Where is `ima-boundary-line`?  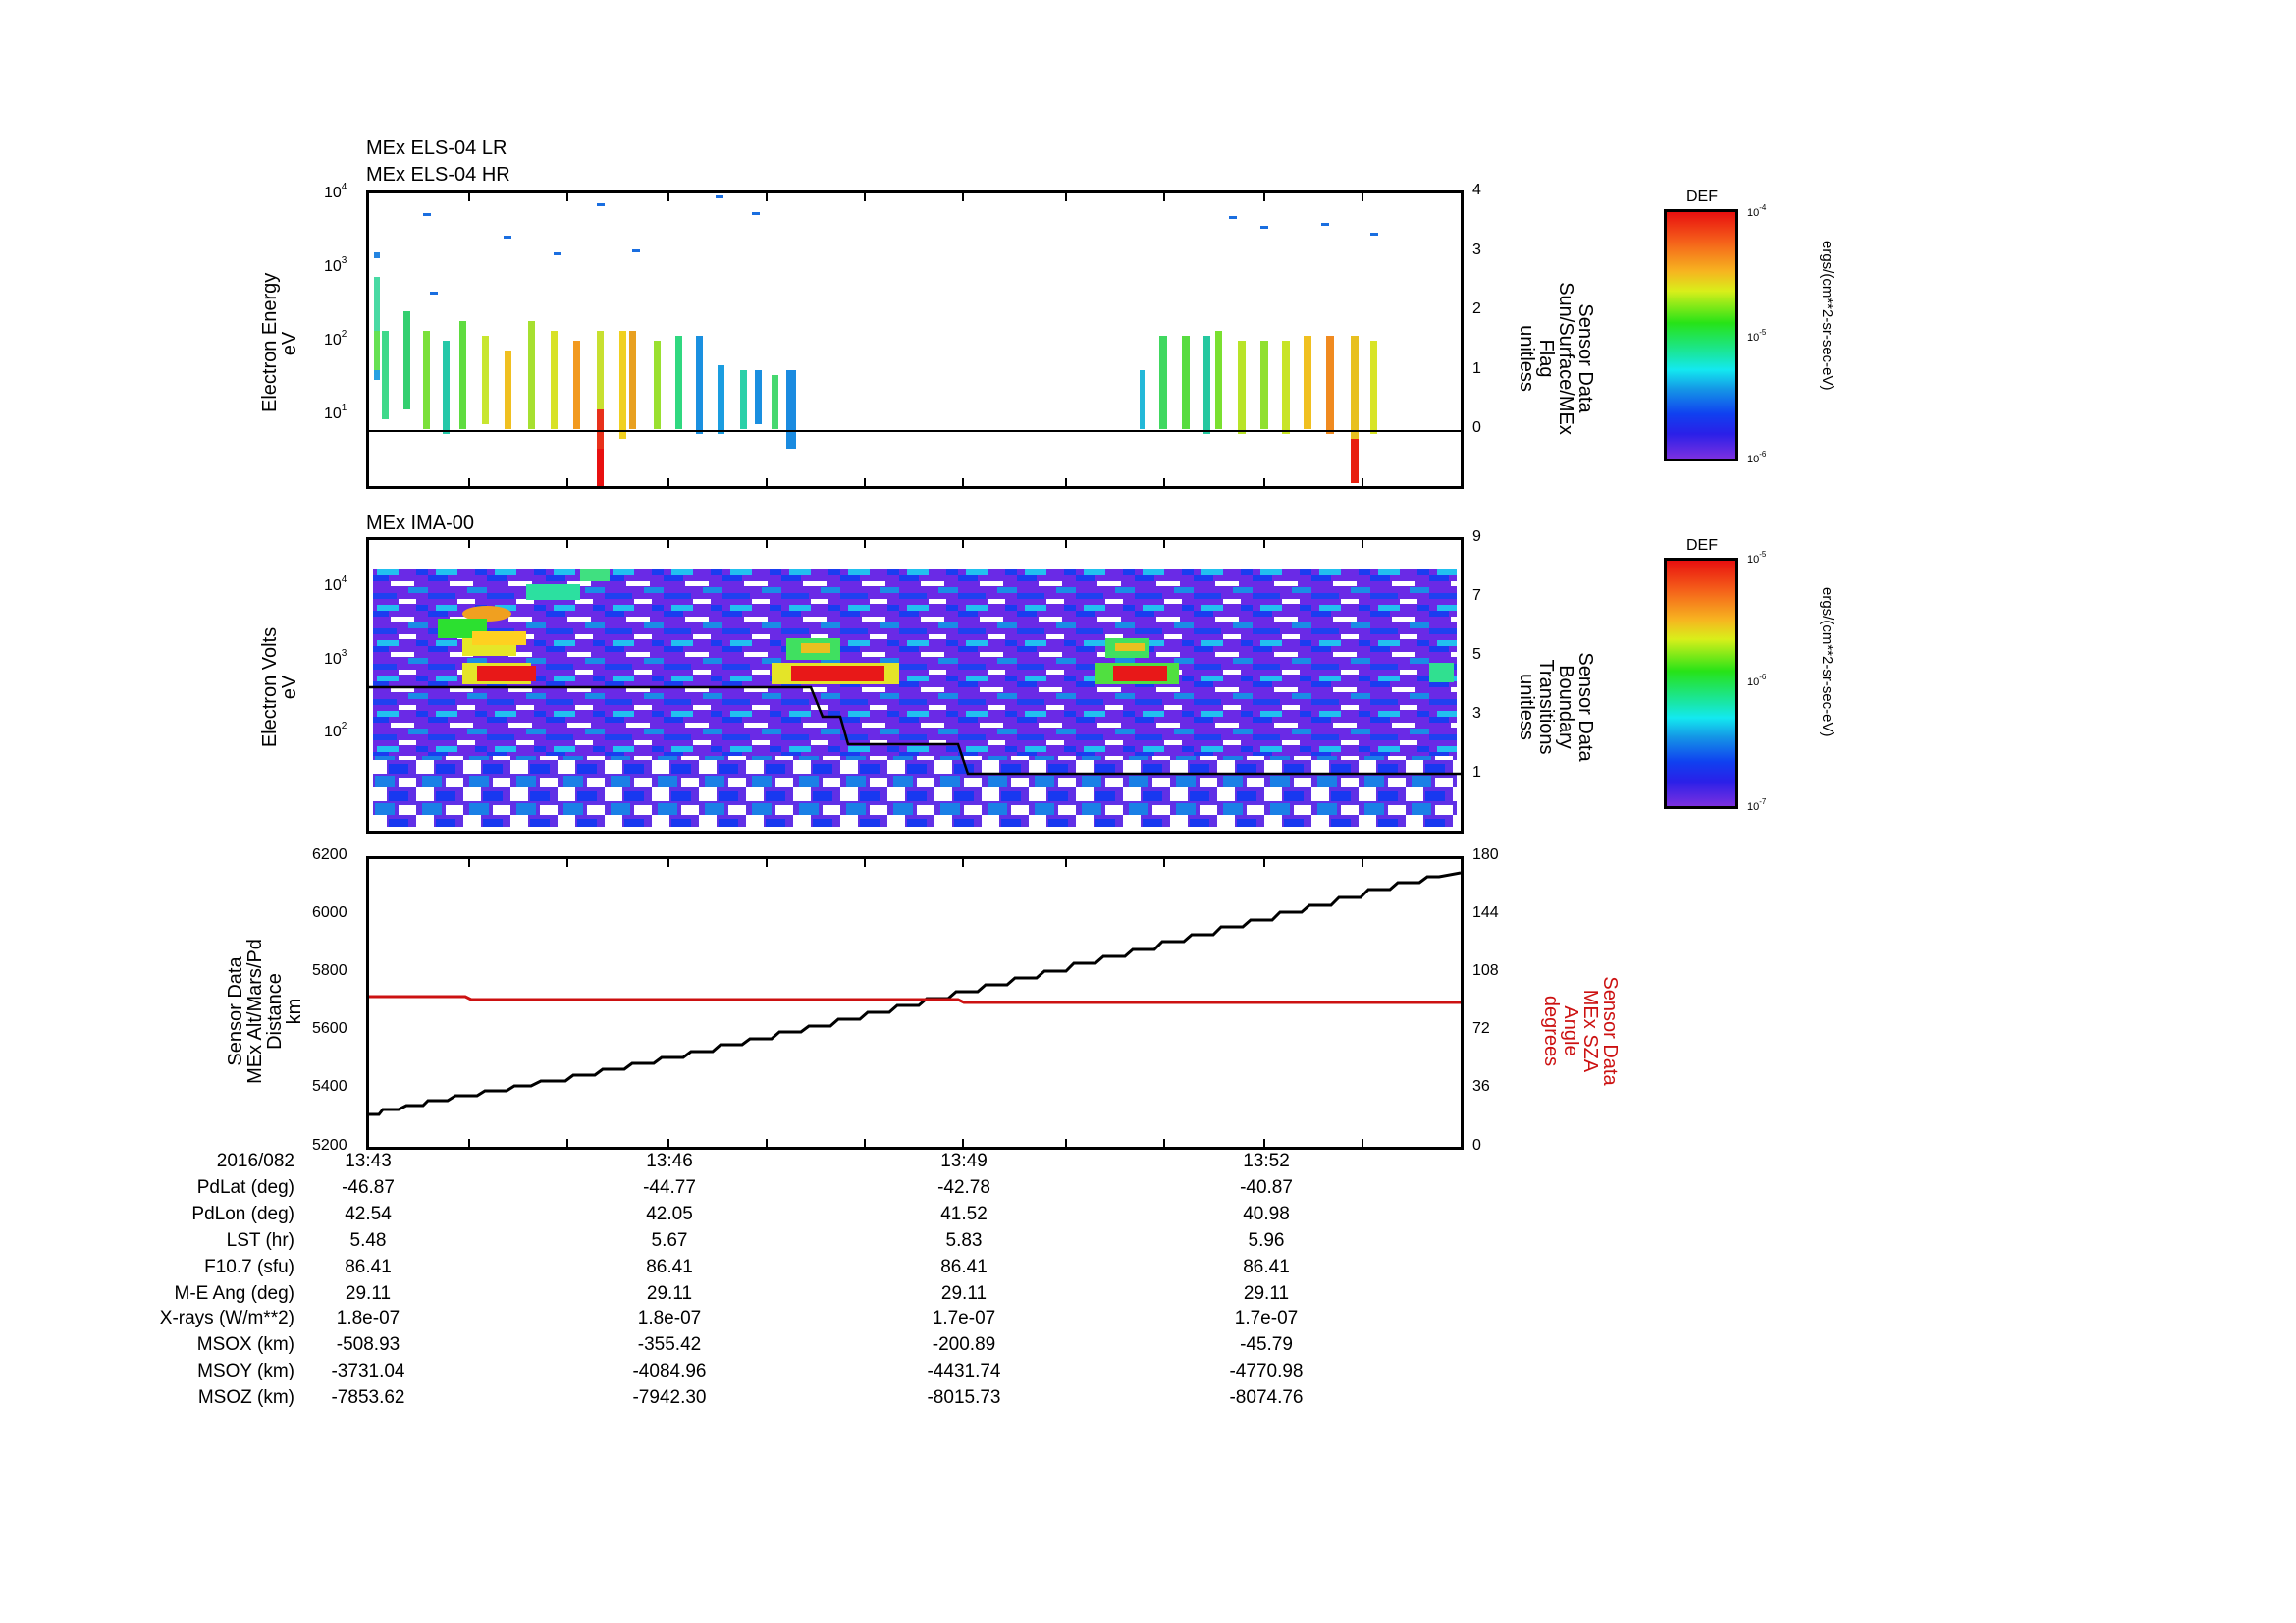 ima-boundary-line is located at coordinates (915, 730).